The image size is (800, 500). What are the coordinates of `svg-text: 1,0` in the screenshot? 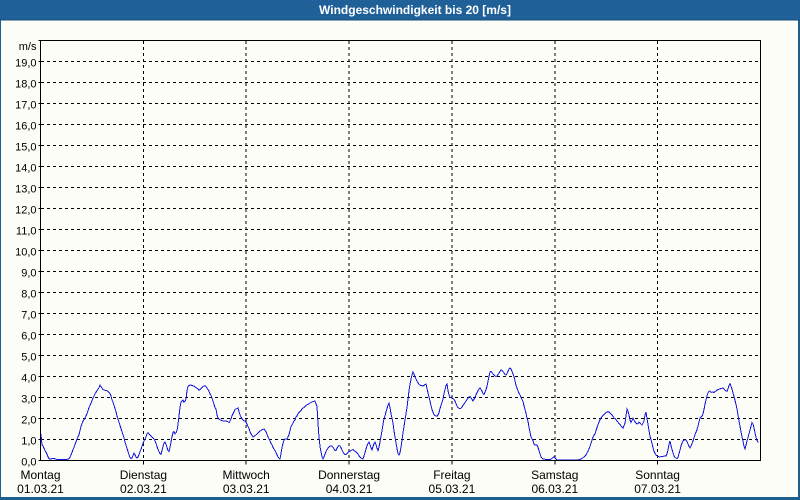 It's located at (28, 442).